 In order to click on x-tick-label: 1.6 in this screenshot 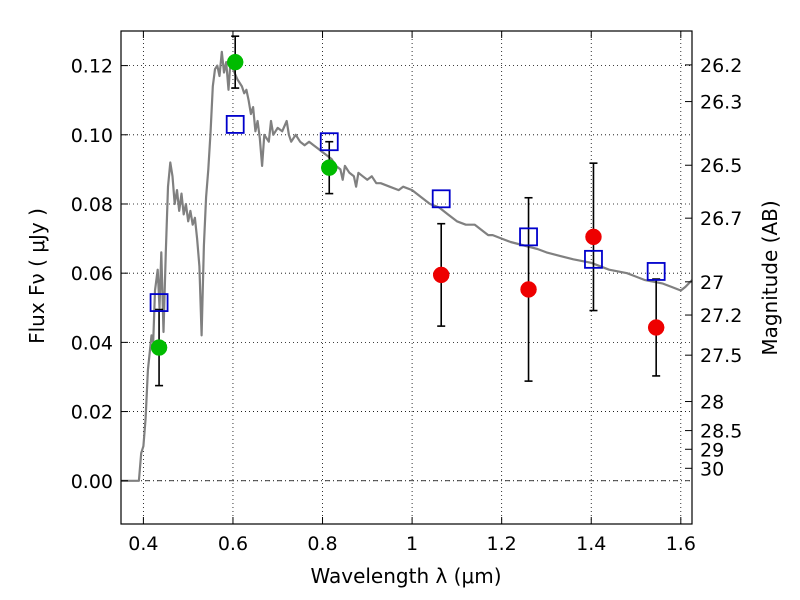, I will do `click(681, 544)`.